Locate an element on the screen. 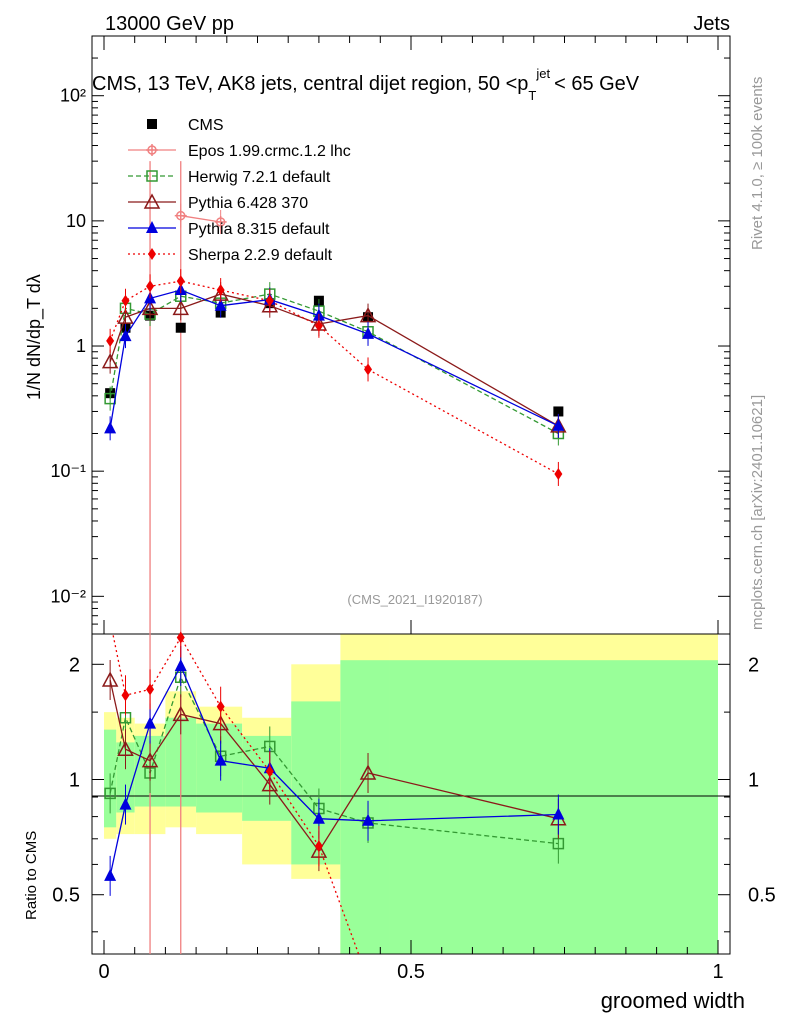  series-pythia-8-315-default is located at coordinates (334, 359).